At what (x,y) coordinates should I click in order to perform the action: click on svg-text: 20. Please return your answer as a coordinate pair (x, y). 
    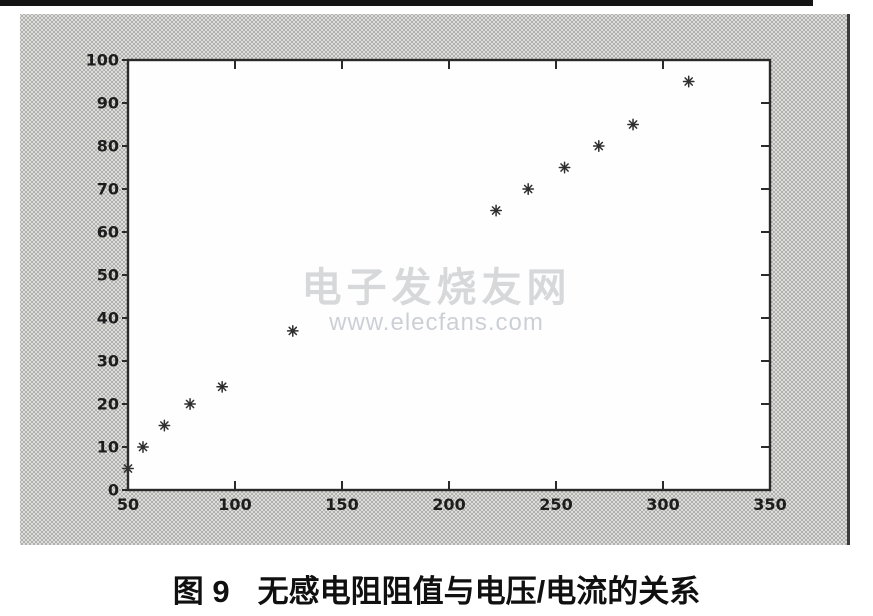
    Looking at the image, I should click on (108, 404).